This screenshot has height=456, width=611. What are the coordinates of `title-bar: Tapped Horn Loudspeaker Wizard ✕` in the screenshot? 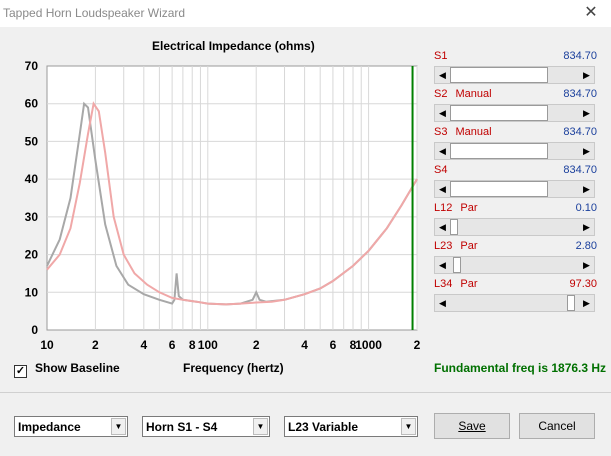 It's located at (305, 13).